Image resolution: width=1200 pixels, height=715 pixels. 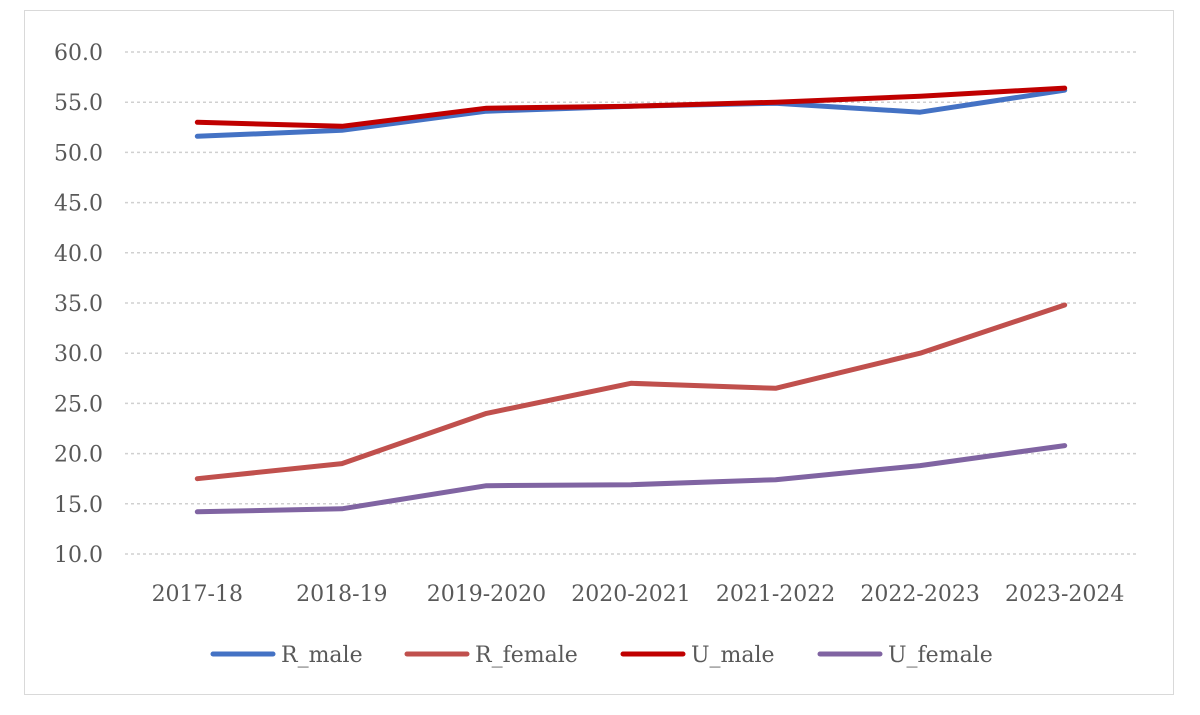 What do you see at coordinates (919, 594) in the screenshot?
I see `x-tick-label: 2022-2023` at bounding box center [919, 594].